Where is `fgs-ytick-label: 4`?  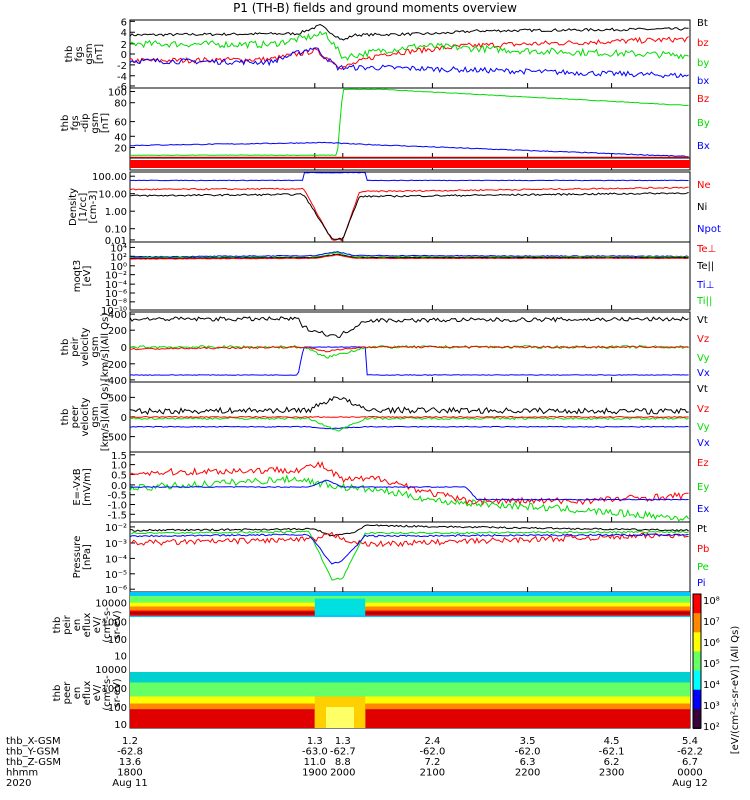
fgs-ytick-label: 4 is located at coordinates (124, 33).